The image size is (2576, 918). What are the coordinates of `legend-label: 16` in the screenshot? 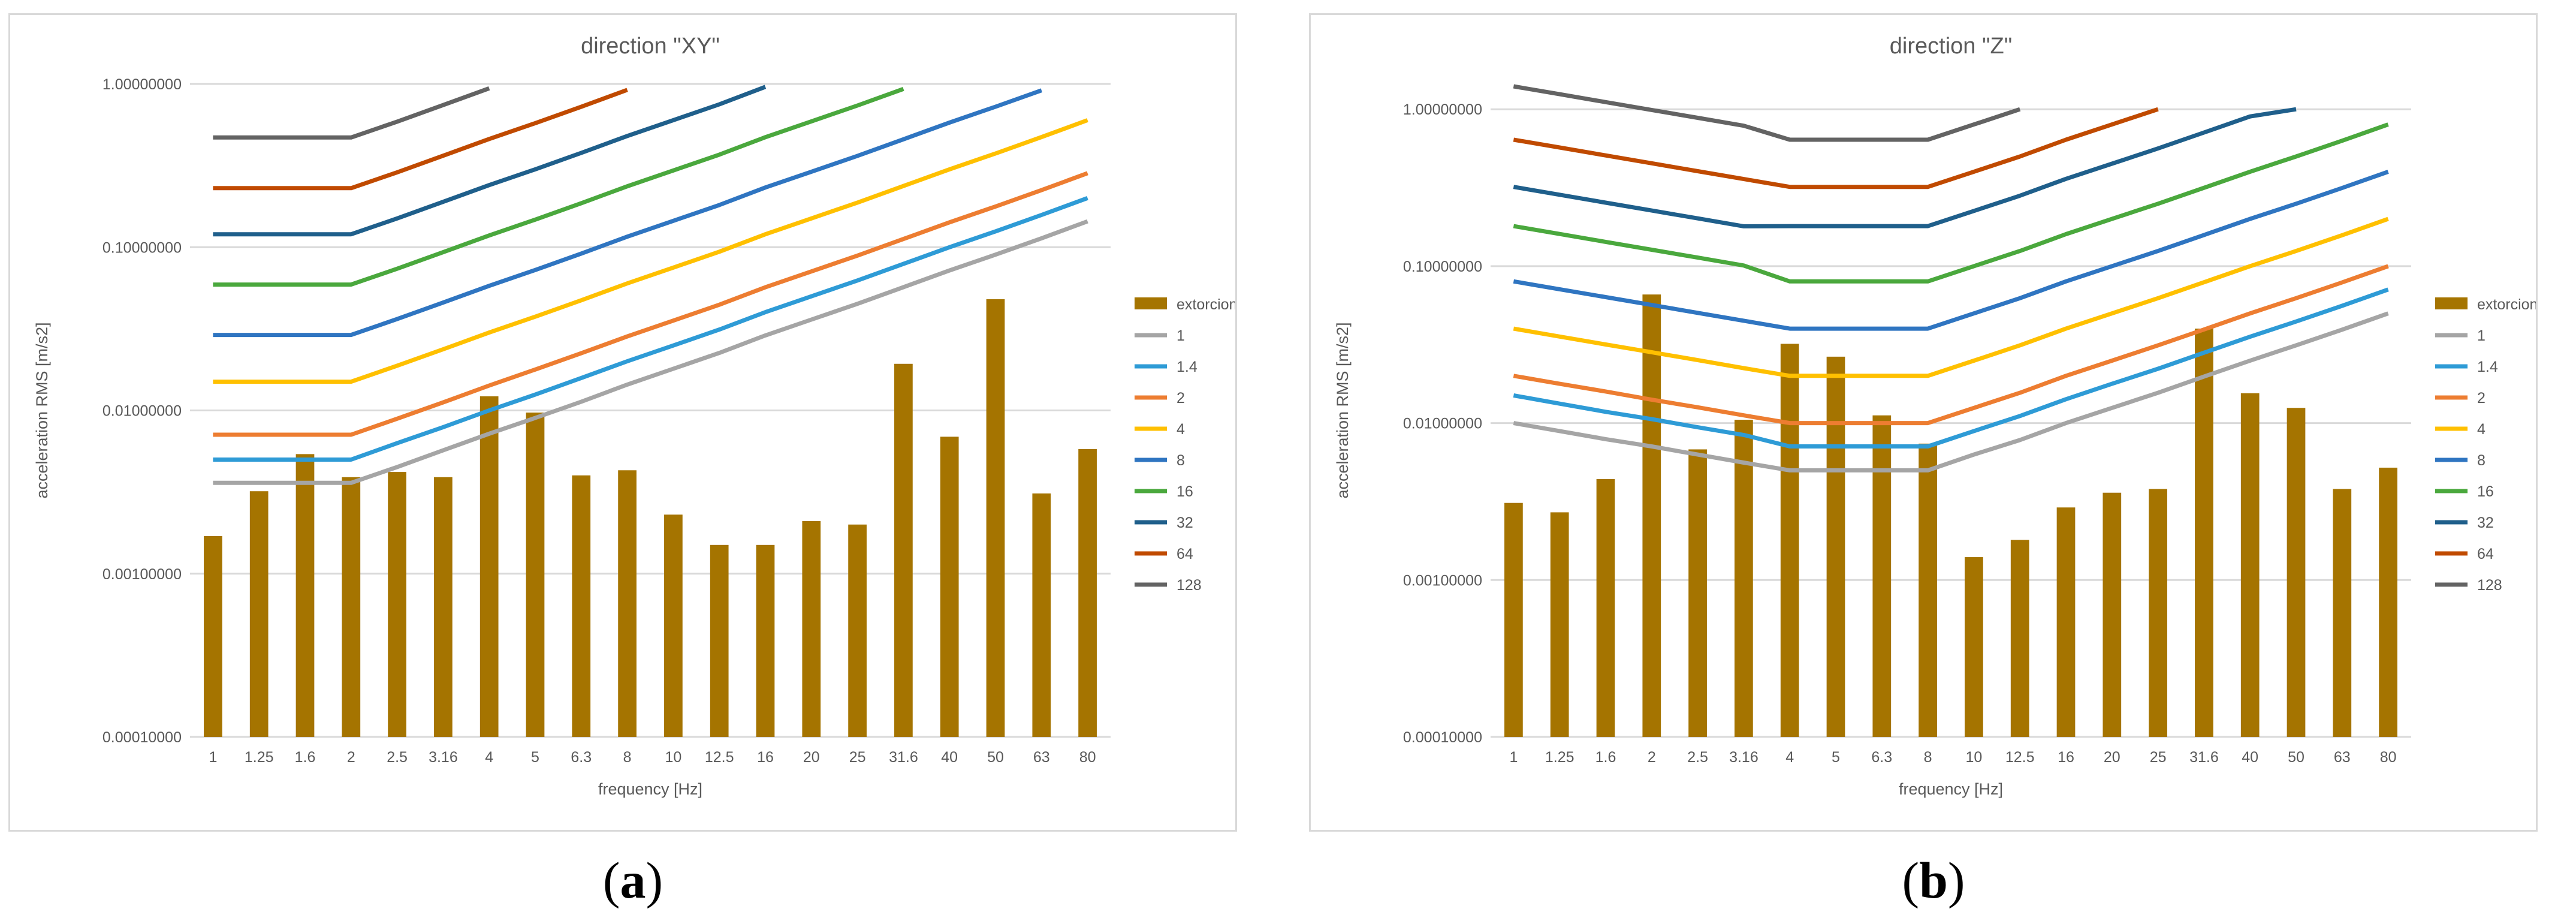 It's located at (2485, 491).